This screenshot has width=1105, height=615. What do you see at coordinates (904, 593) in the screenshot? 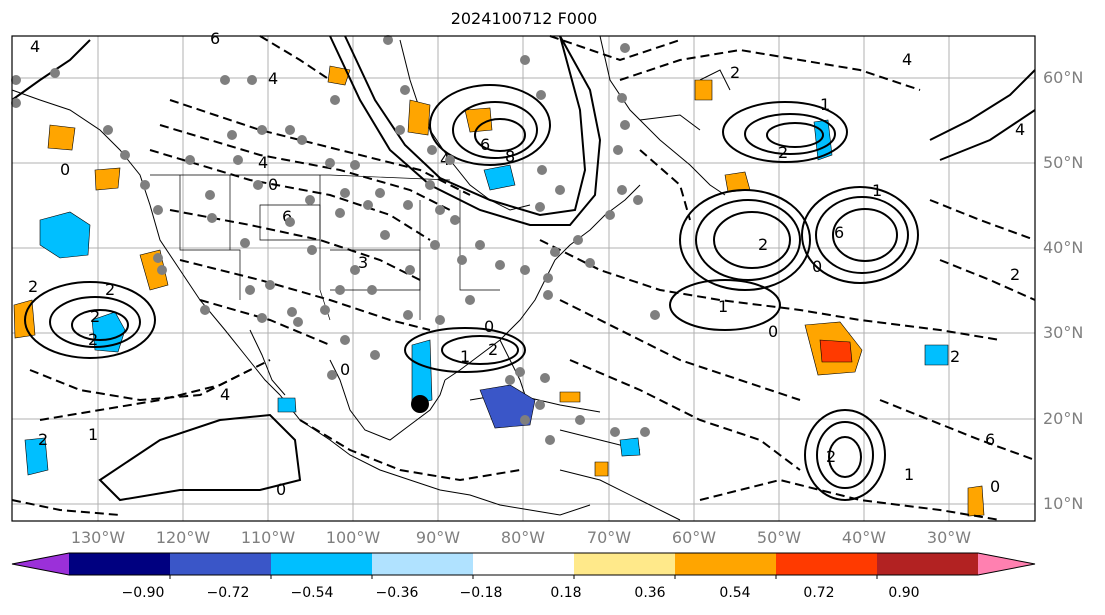
I see `colorbar-tick-label: 0.90` at bounding box center [904, 593].